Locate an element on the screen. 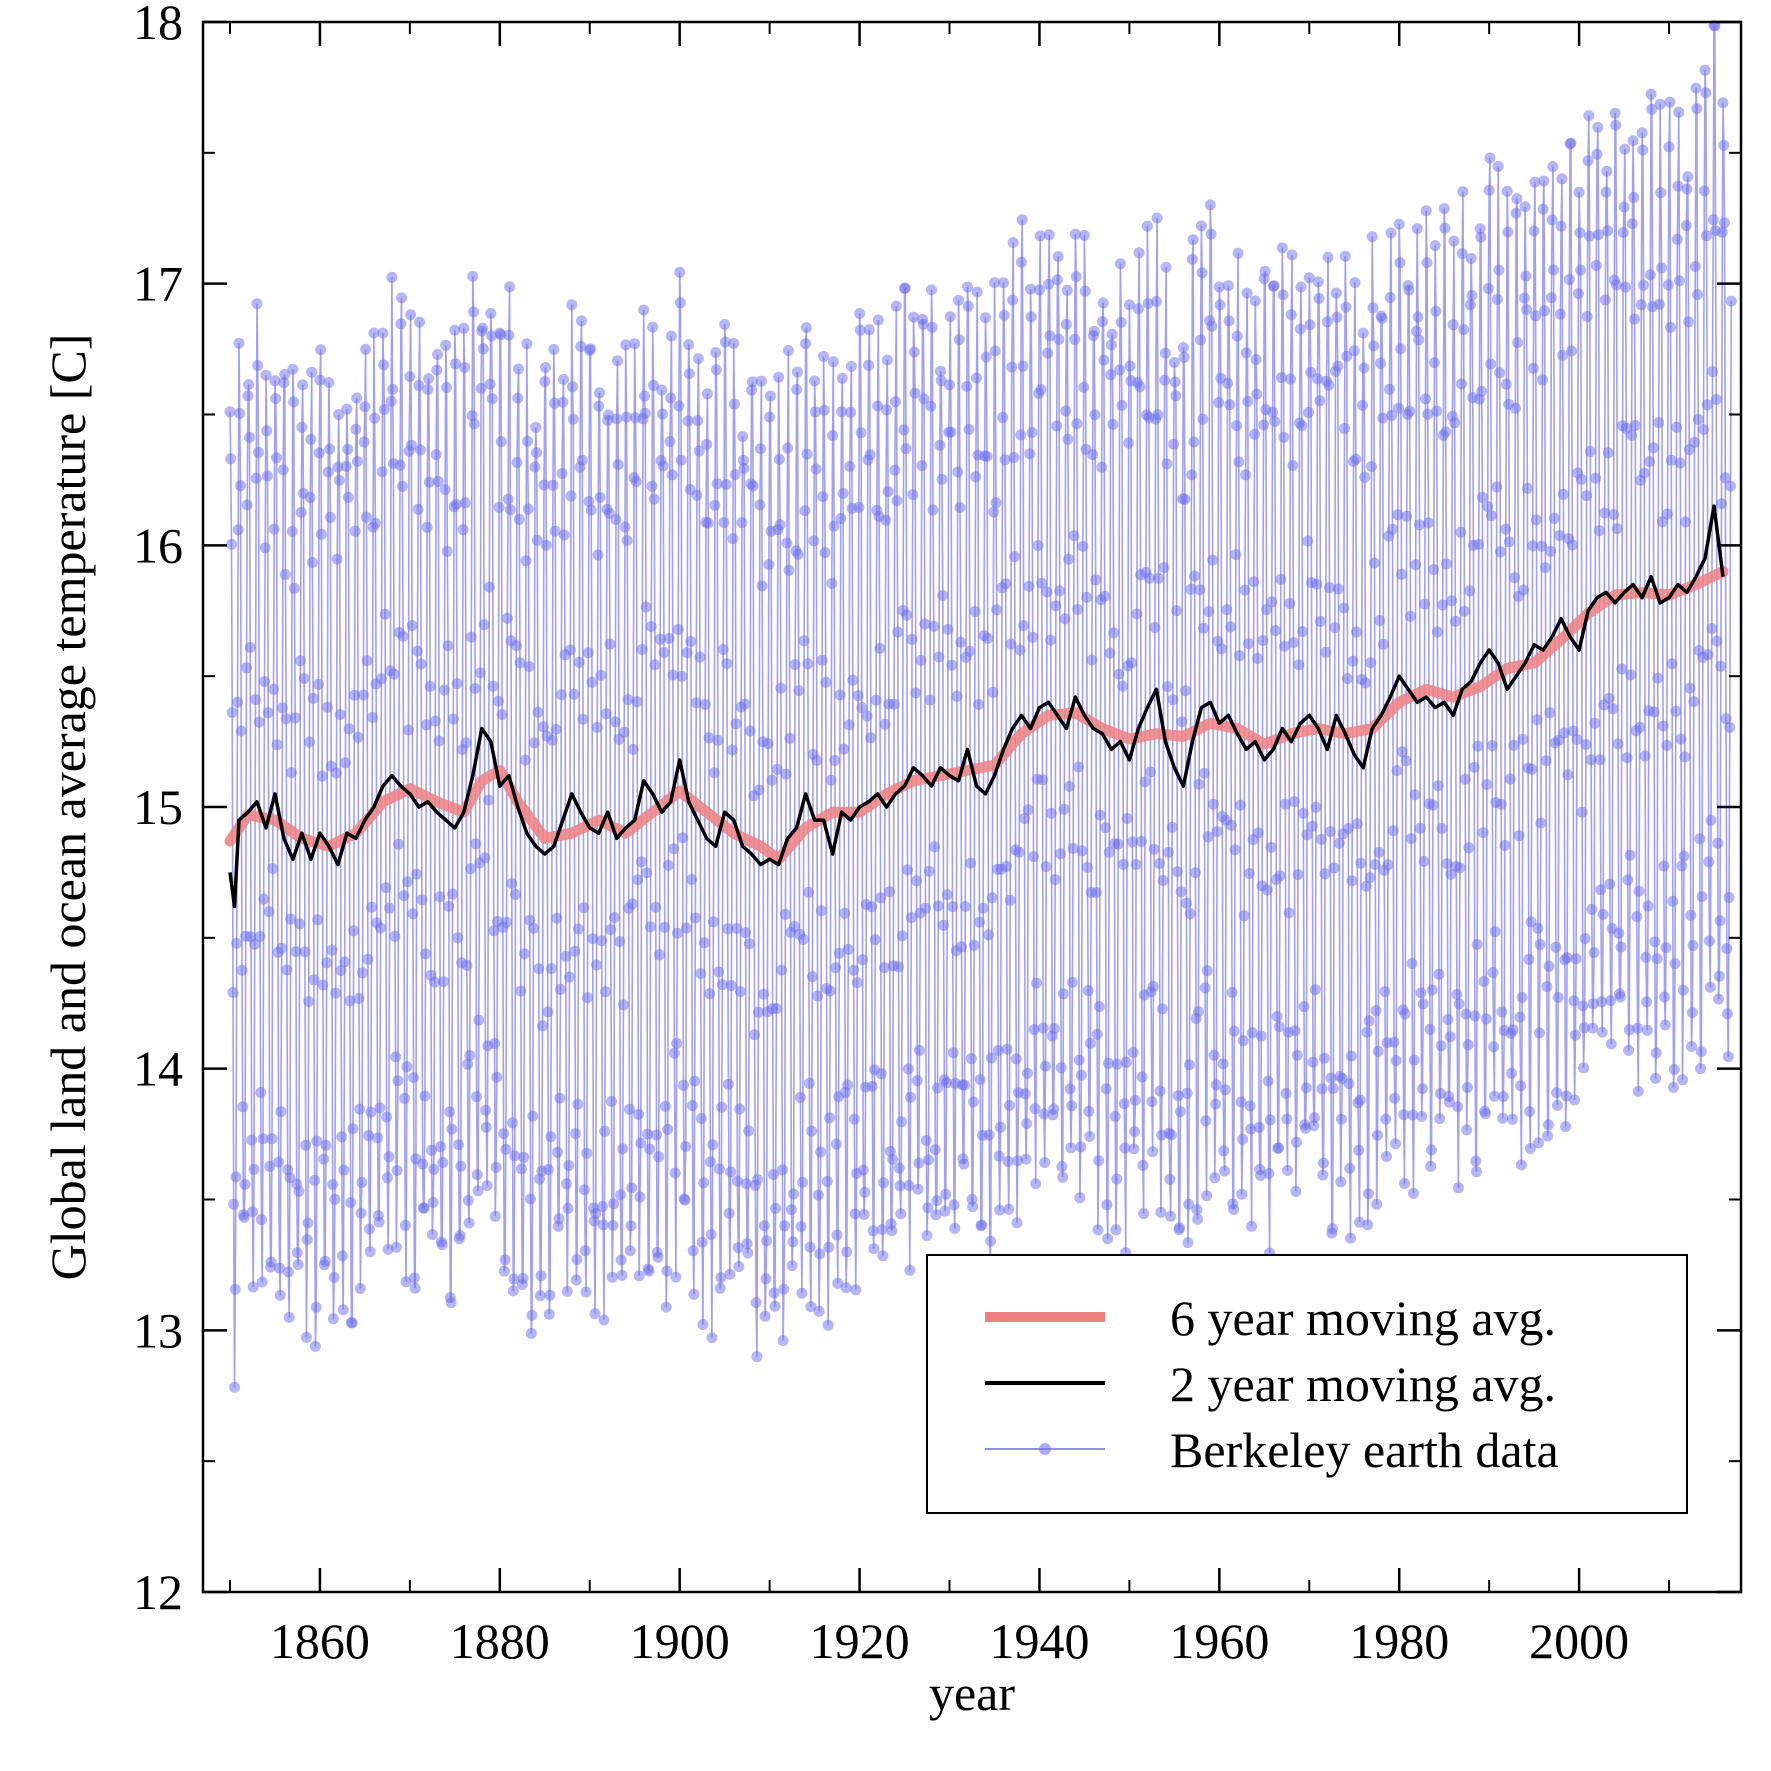 This screenshot has height=1771, width=1771. x-tick-label: 1880 is located at coordinates (500, 1641).